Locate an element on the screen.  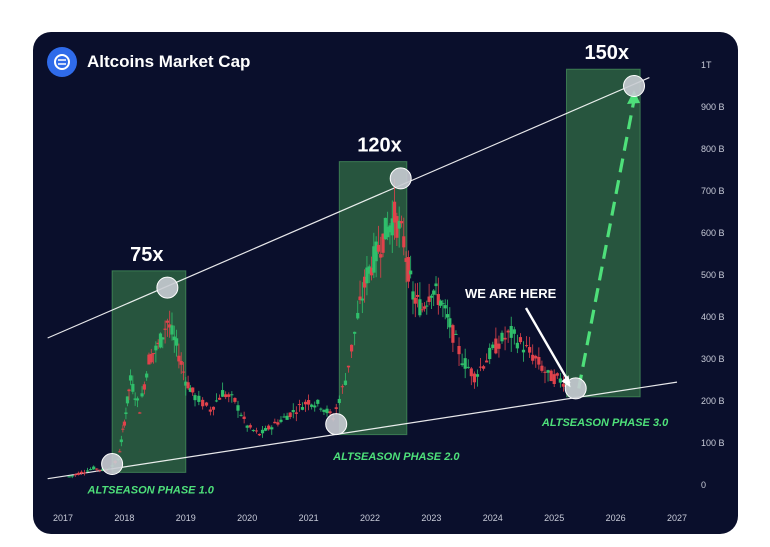
chart-header: Altcoins Market Cap is located at coordinates (148, 62).